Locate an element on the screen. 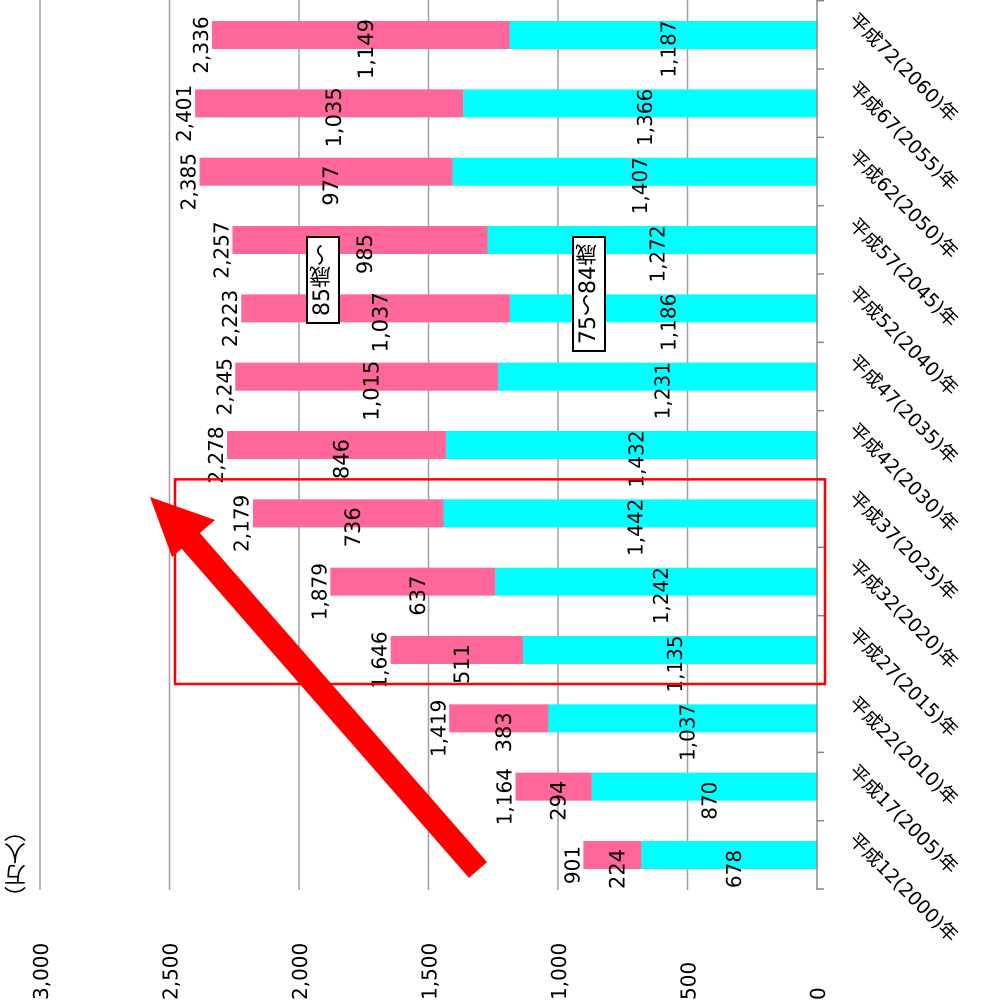  label-85-over: 294 is located at coordinates (559, 801).